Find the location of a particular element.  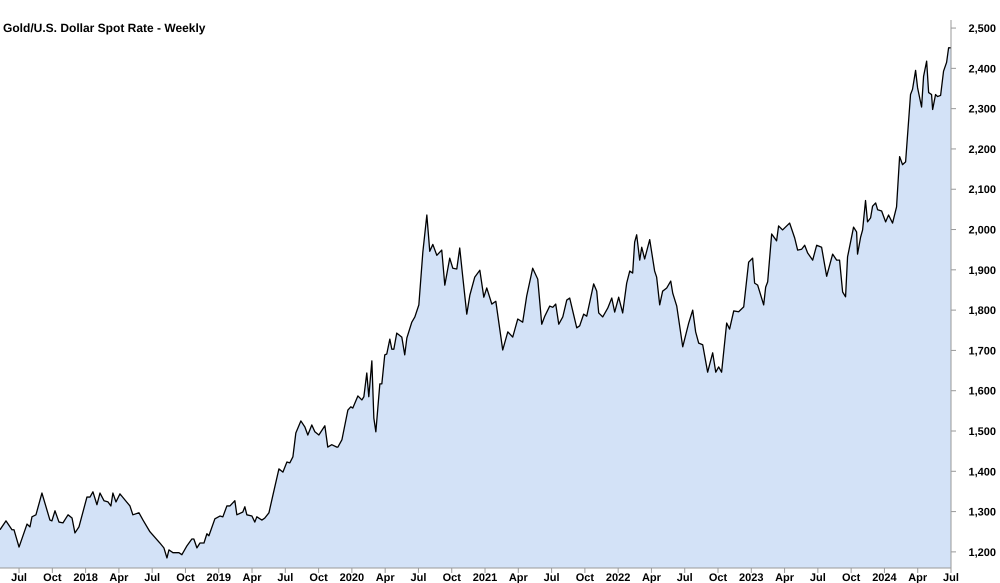

y-tick-label: 1,700 is located at coordinates (982, 351).